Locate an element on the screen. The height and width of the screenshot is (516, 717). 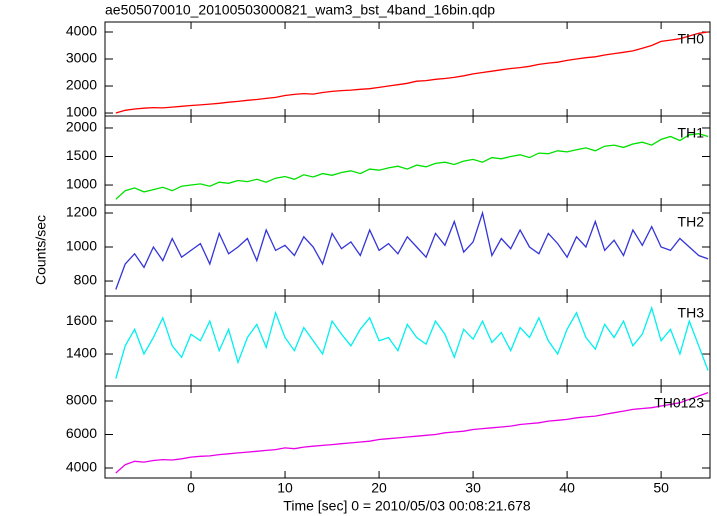
y-tick-label: 1400 is located at coordinates (81, 353).